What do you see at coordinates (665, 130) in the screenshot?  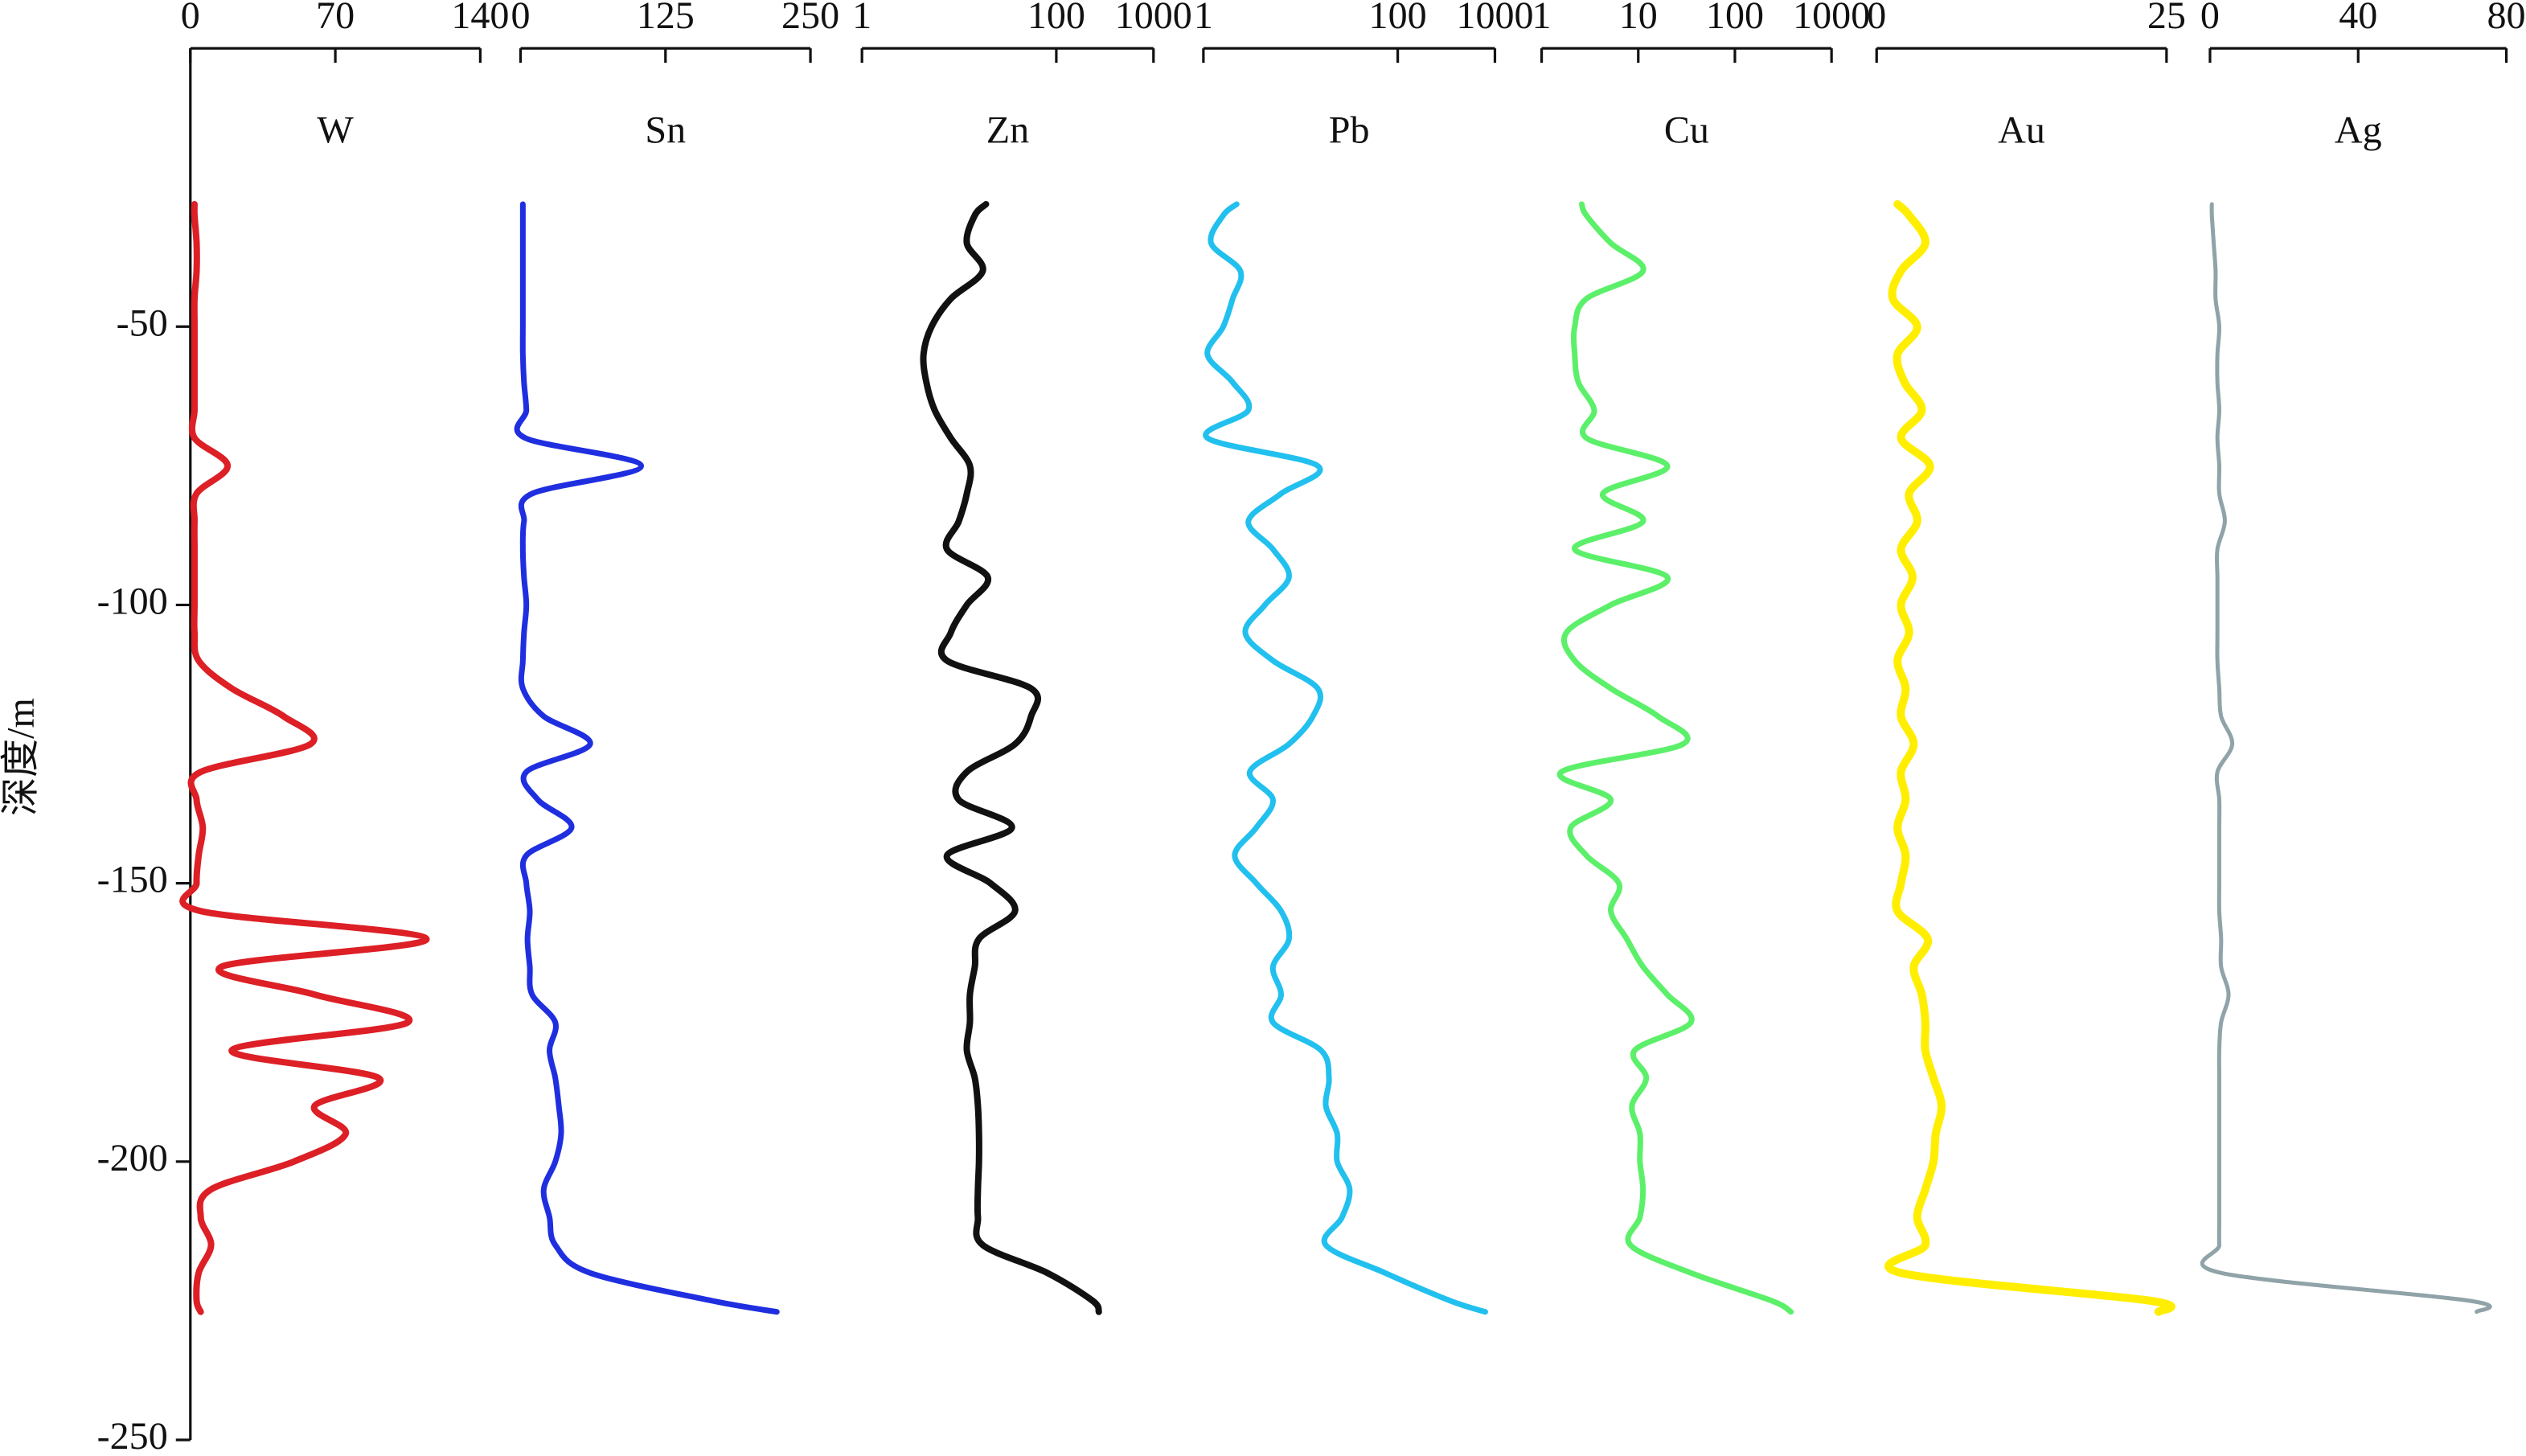 I see `panel-title: Sn` at bounding box center [665, 130].